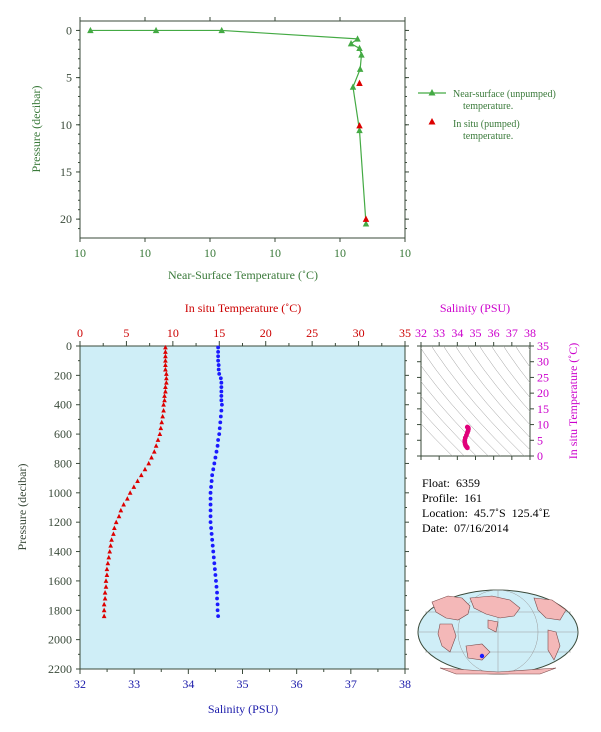 The image size is (601, 732). Describe the element at coordinates (69, 78) in the screenshot. I see `top-ytick-label: 5` at that location.